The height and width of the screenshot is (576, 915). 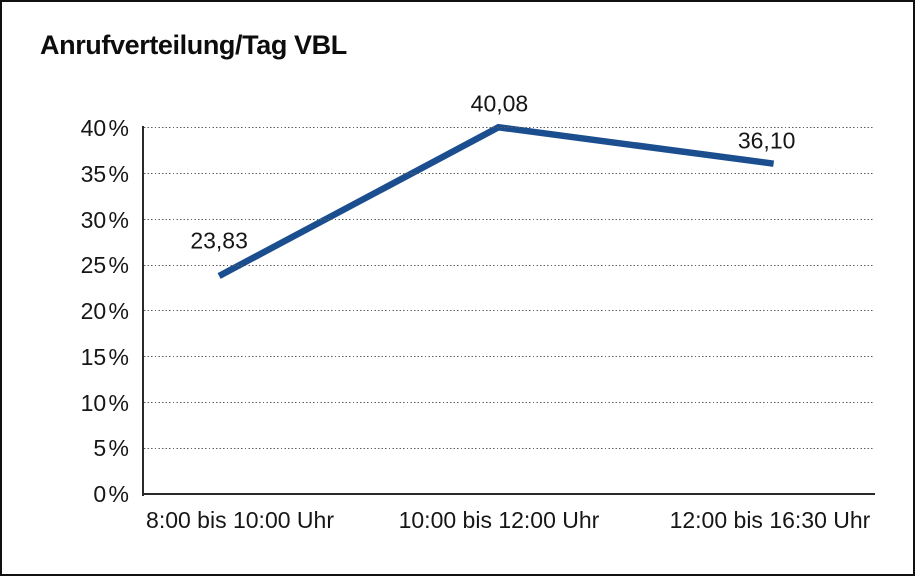 What do you see at coordinates (193, 45) in the screenshot?
I see `chart-title: Anrufverteilung/Tag VBL` at bounding box center [193, 45].